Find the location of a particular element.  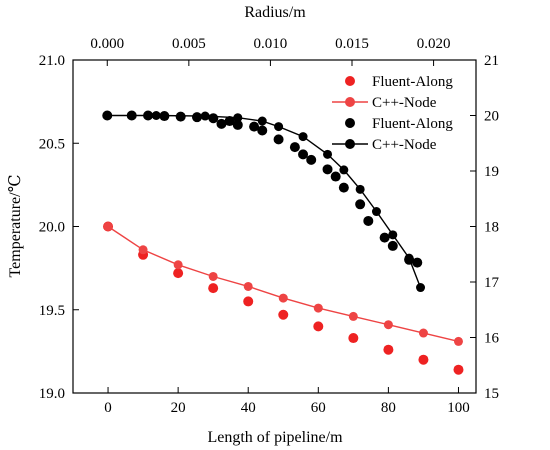

x-bottom-tick-label: 100 is located at coordinates (458, 408).